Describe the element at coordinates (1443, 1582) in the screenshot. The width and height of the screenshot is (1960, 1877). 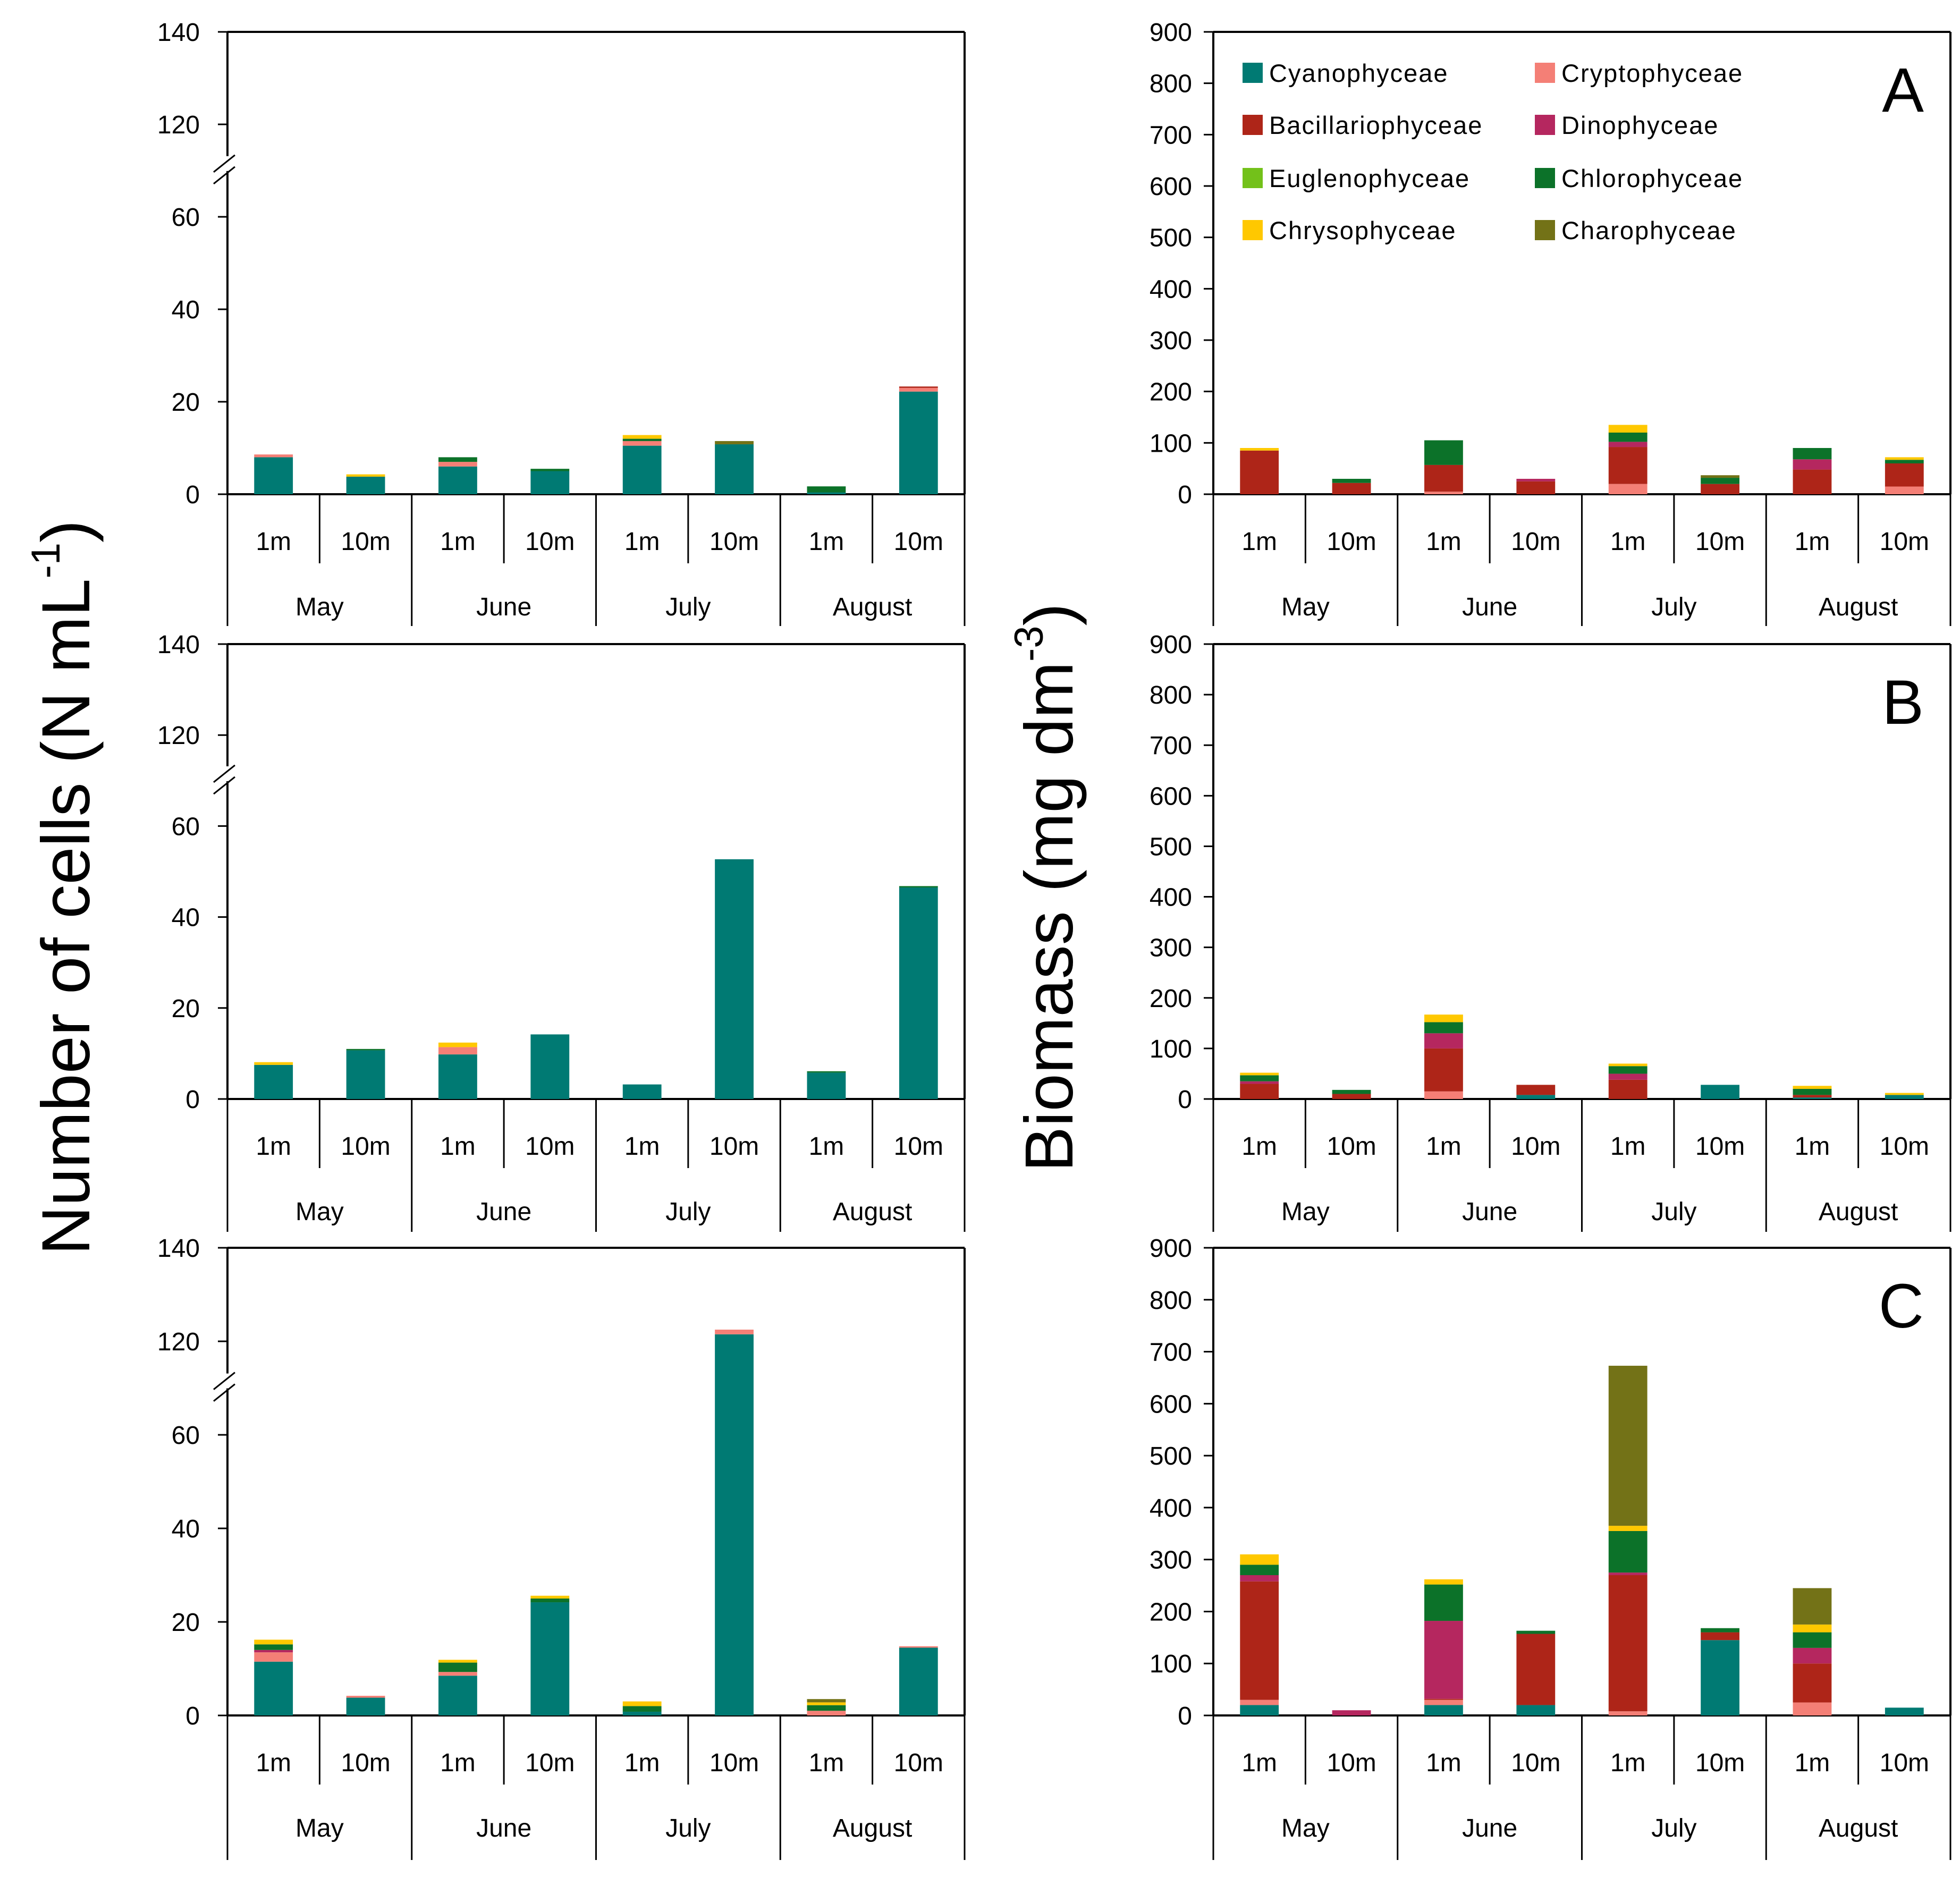
I see `biomass-C-bar-3-chrysophyceae` at that location.